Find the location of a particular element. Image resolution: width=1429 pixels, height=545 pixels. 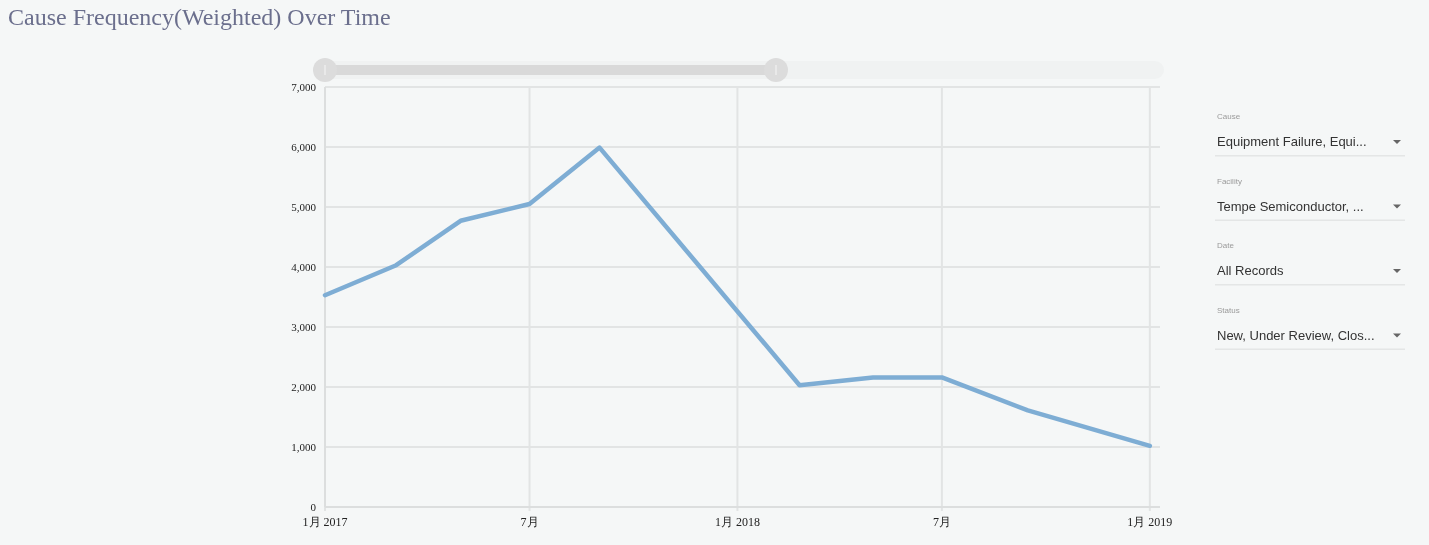

text: Facility is located at coordinates (1229, 181).